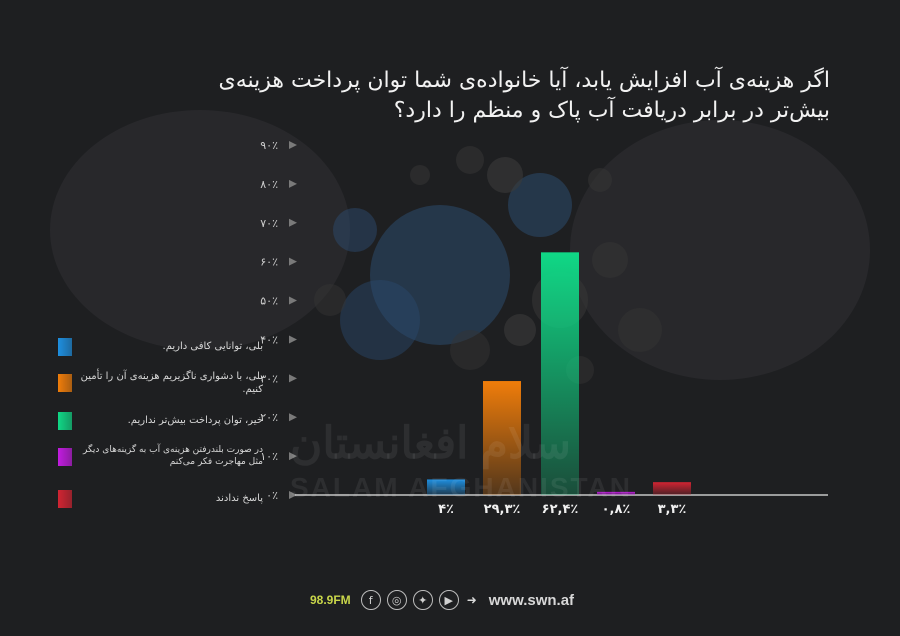 The image size is (900, 636). I want to click on legend-label-1: بلی، توانایی کافی داریم., so click(212, 346).